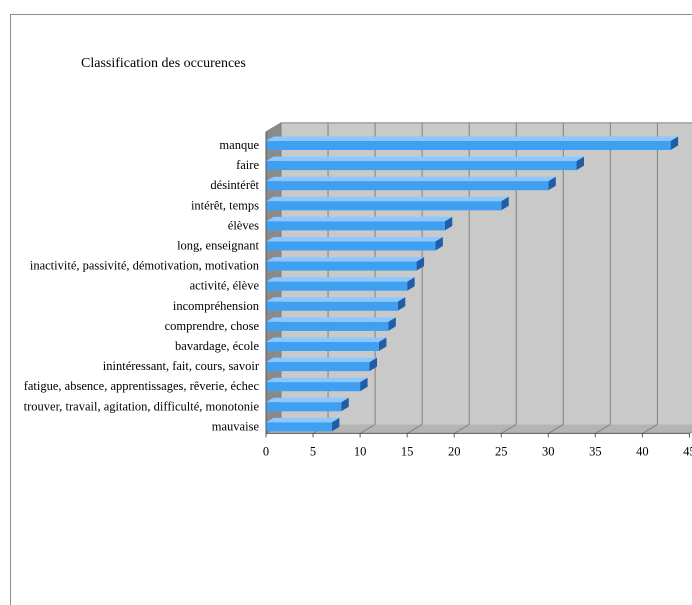 Image resolution: width=692 pixels, height=605 pixels. I want to click on category-label: intérêt, temps, so click(225, 205).